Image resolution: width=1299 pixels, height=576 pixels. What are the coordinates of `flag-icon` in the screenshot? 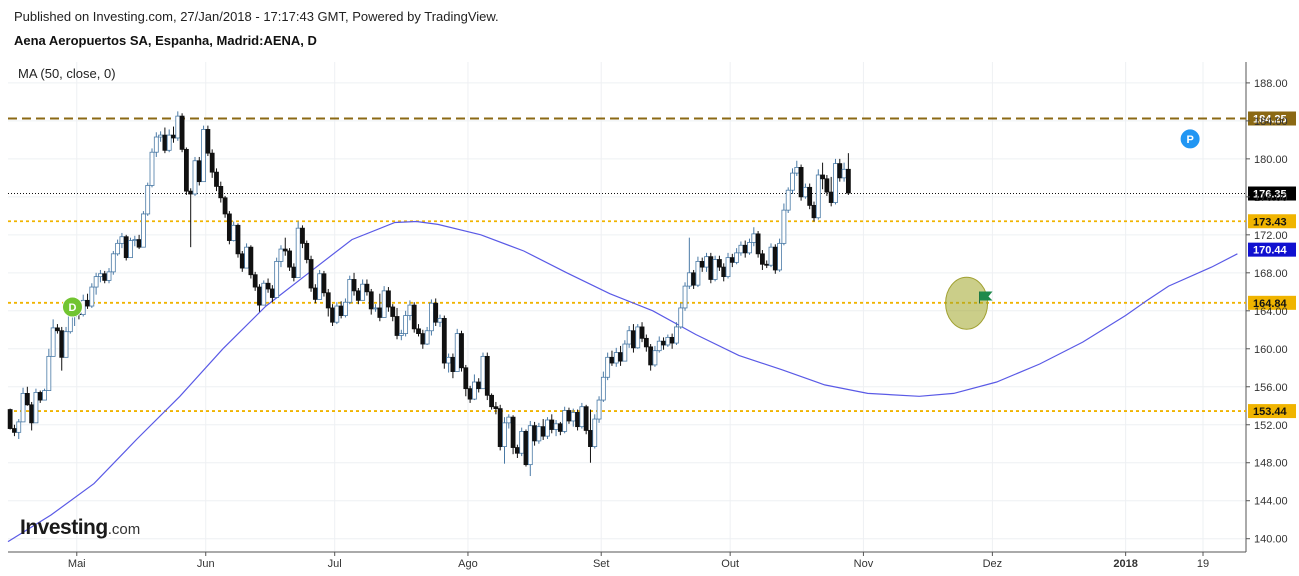 It's located at (986, 296).